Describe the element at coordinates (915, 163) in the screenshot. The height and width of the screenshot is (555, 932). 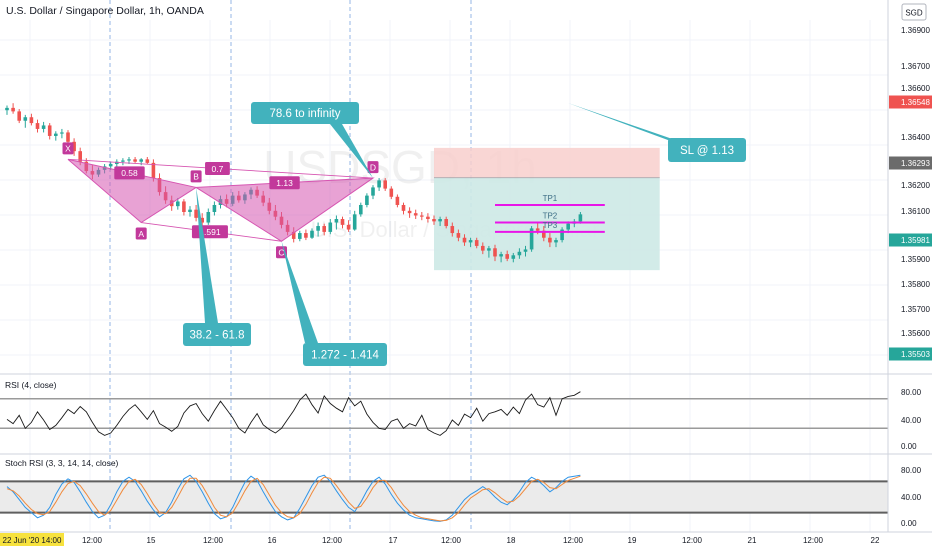
I see `price-tag-text: 1.36293` at that location.